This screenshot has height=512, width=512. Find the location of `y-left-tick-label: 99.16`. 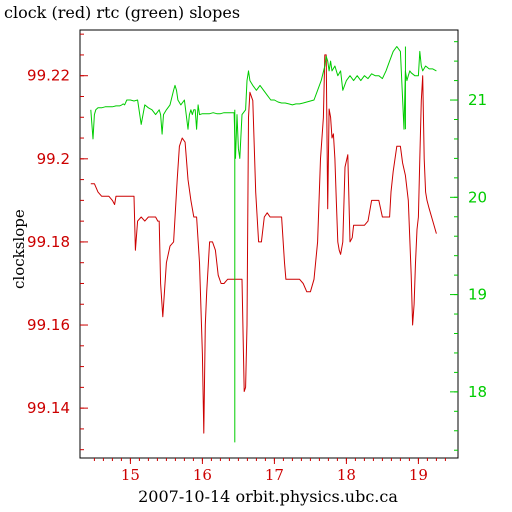

y-left-tick-label: 99.16 is located at coordinates (48, 325).